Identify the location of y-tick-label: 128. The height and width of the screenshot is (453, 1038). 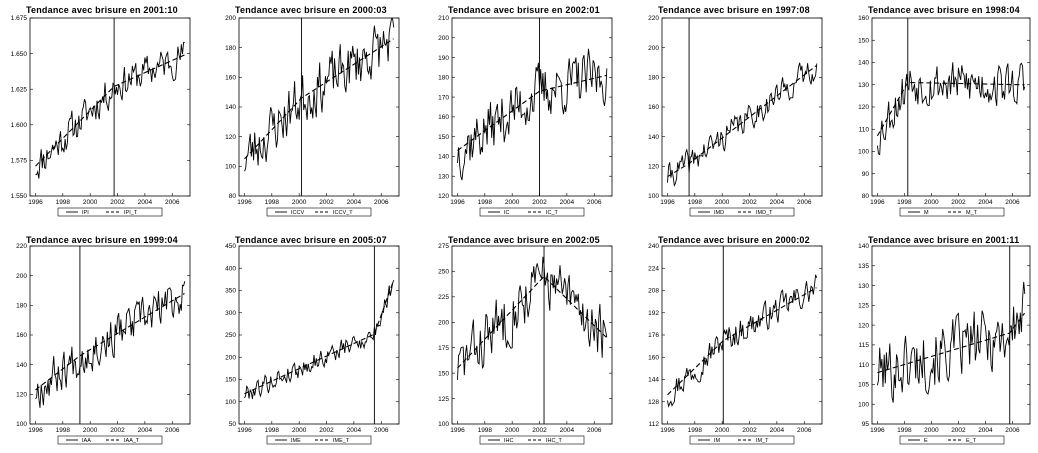
(653, 402).